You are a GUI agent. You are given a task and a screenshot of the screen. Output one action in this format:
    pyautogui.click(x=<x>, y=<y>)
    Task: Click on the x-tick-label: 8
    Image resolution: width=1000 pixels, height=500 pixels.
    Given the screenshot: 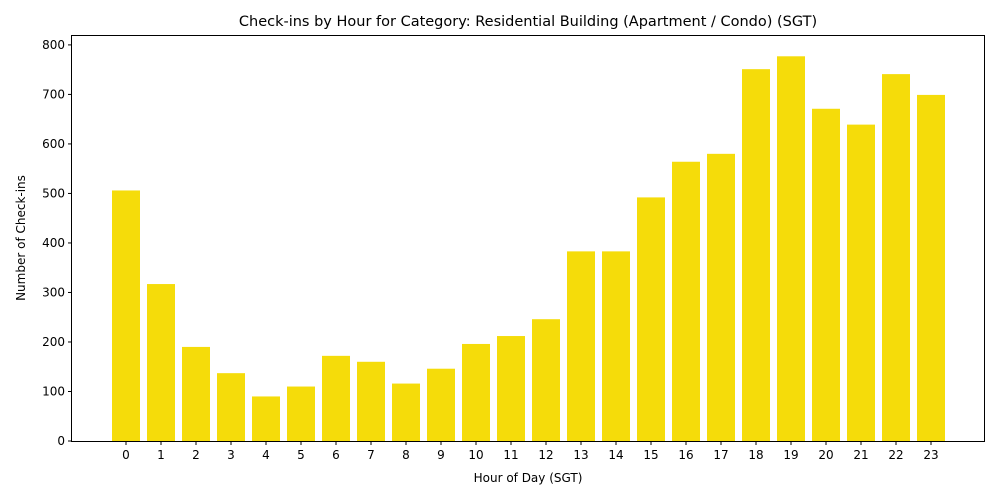 What is the action you would take?
    pyautogui.click(x=406, y=455)
    